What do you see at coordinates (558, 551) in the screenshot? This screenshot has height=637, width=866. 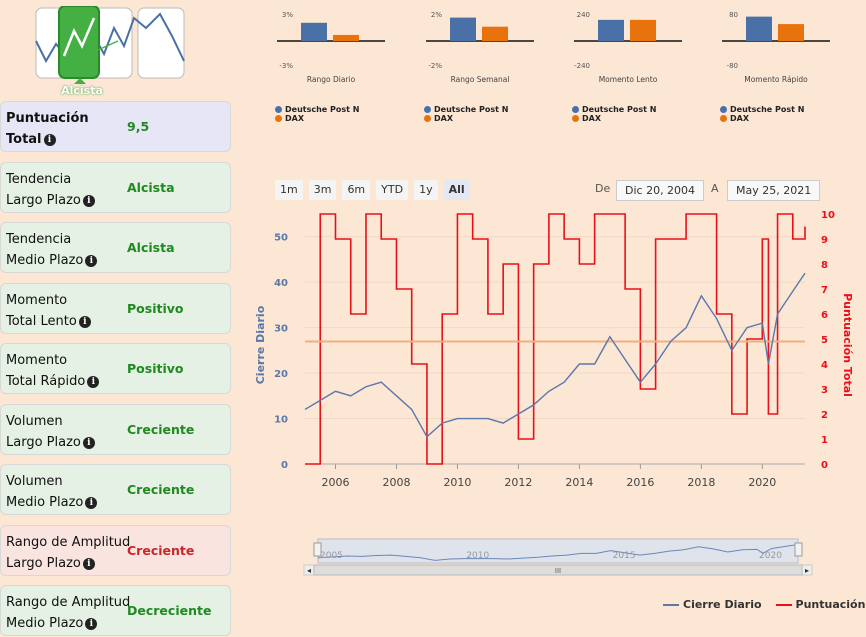 I see `navigator-window` at bounding box center [558, 551].